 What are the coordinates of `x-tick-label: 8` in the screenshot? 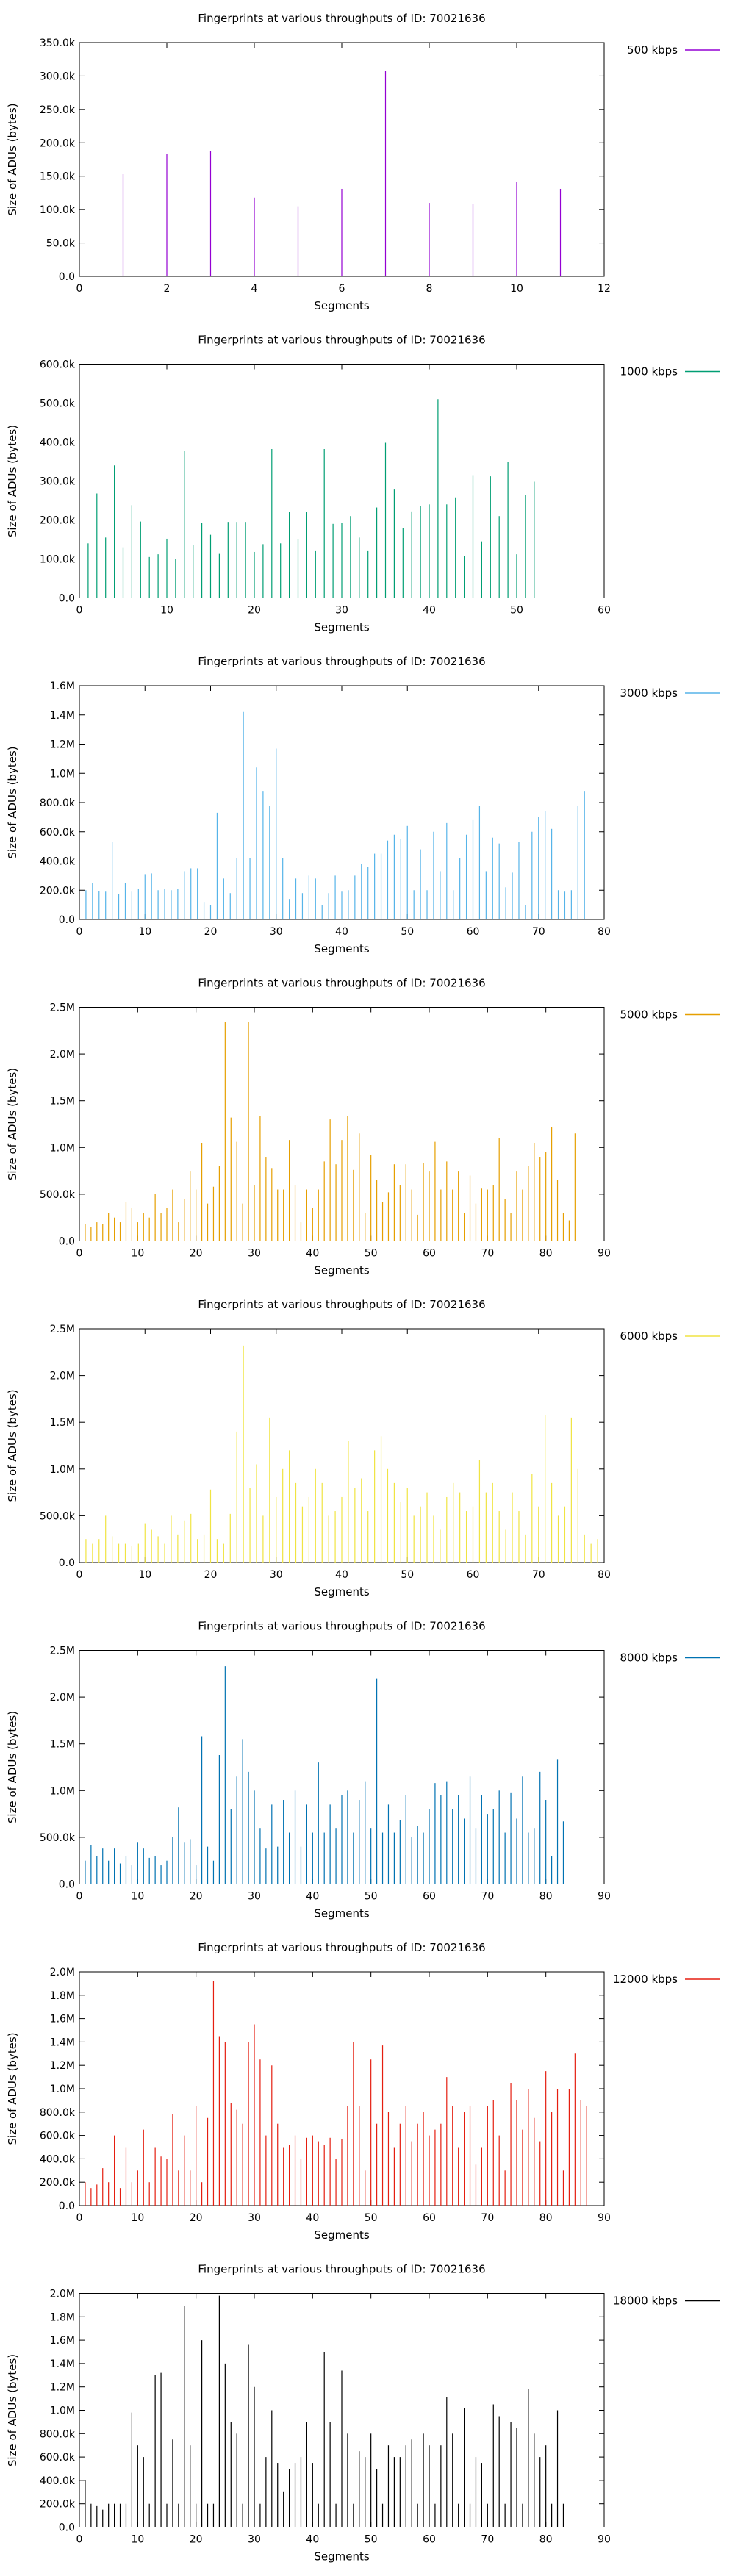 It's located at (429, 289).